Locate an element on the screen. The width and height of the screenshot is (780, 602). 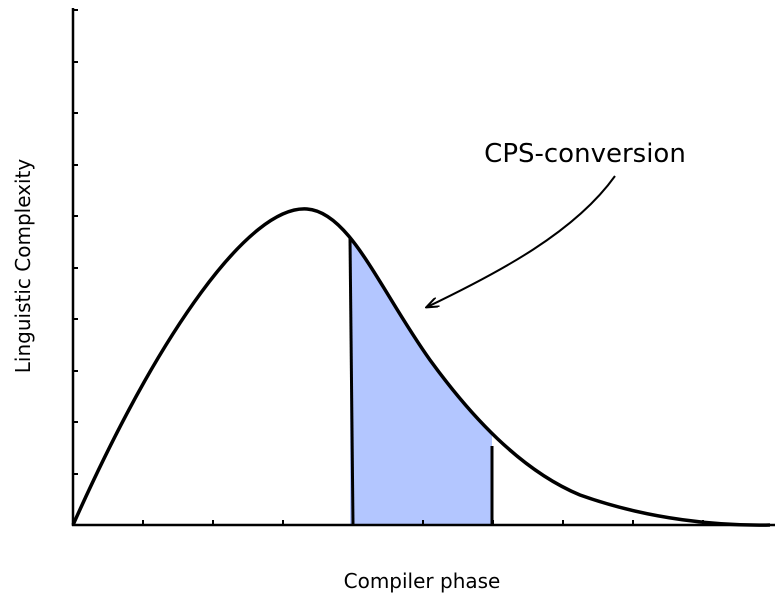
band-left is located at coordinates (351, 381).